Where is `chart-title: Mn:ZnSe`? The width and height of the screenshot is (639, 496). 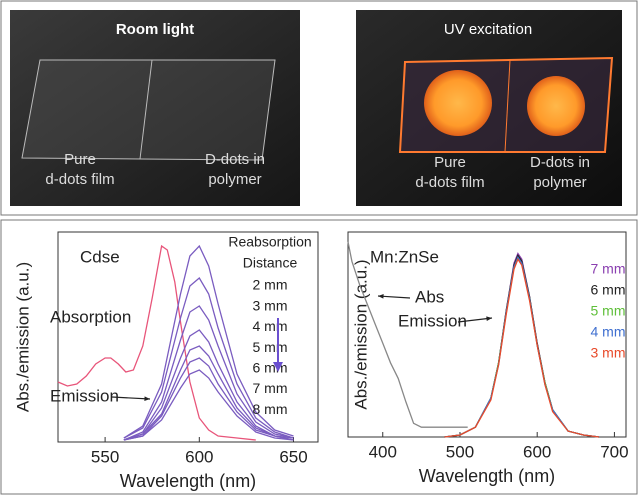
chart-title: Mn:ZnSe is located at coordinates (404, 256).